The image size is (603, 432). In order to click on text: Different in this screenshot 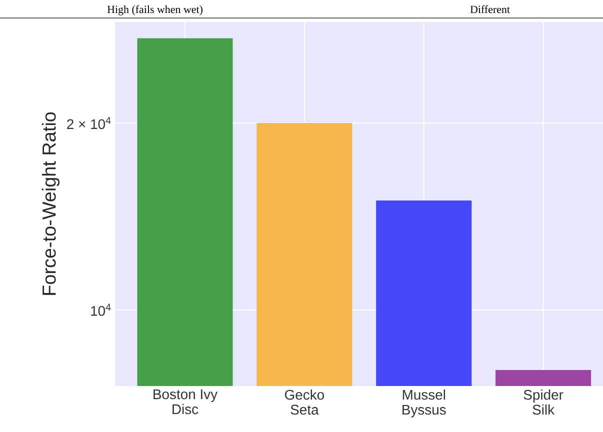, I will do `click(490, 9)`.